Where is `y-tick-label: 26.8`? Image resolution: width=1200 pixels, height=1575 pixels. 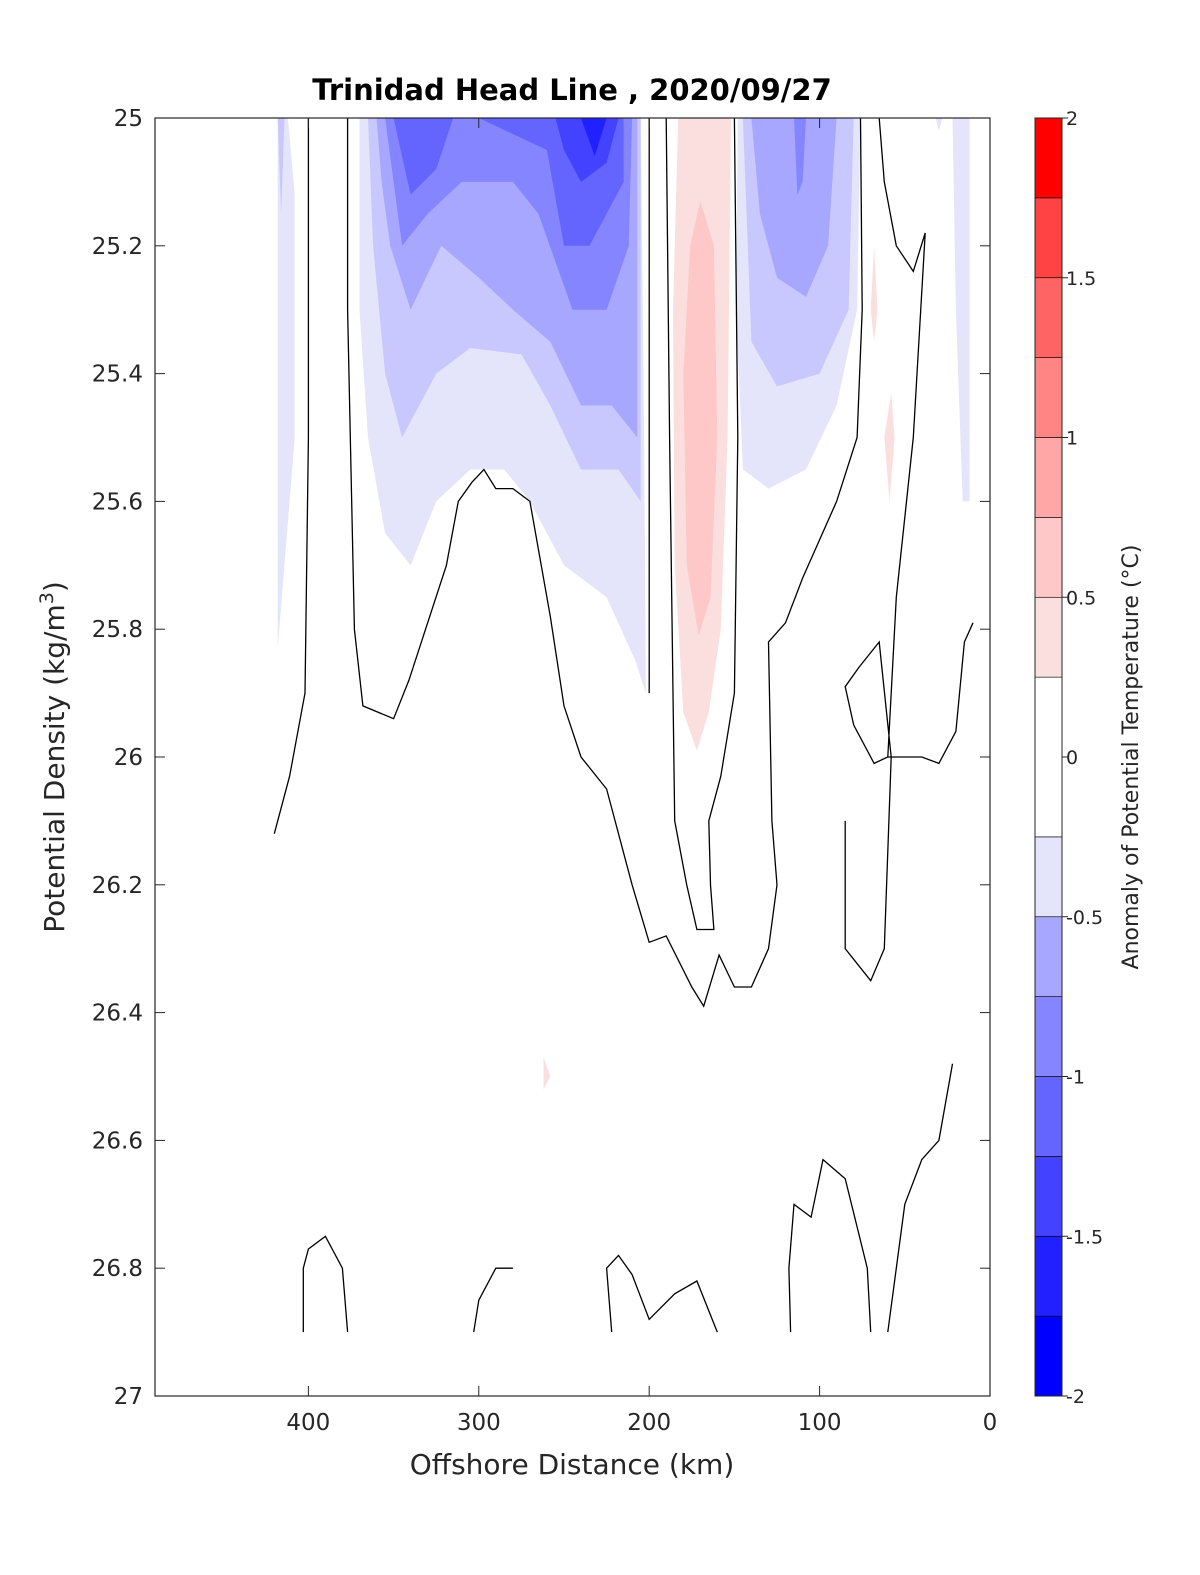
y-tick-label: 26.8 is located at coordinates (117, 1269).